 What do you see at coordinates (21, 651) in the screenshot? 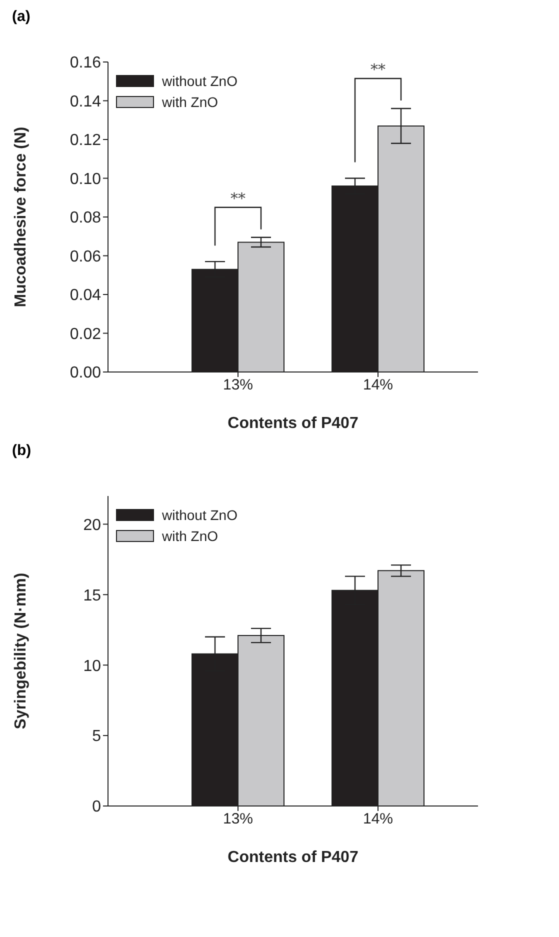
I see `y-axis-title: Syringebility (N·mm)` at bounding box center [21, 651].